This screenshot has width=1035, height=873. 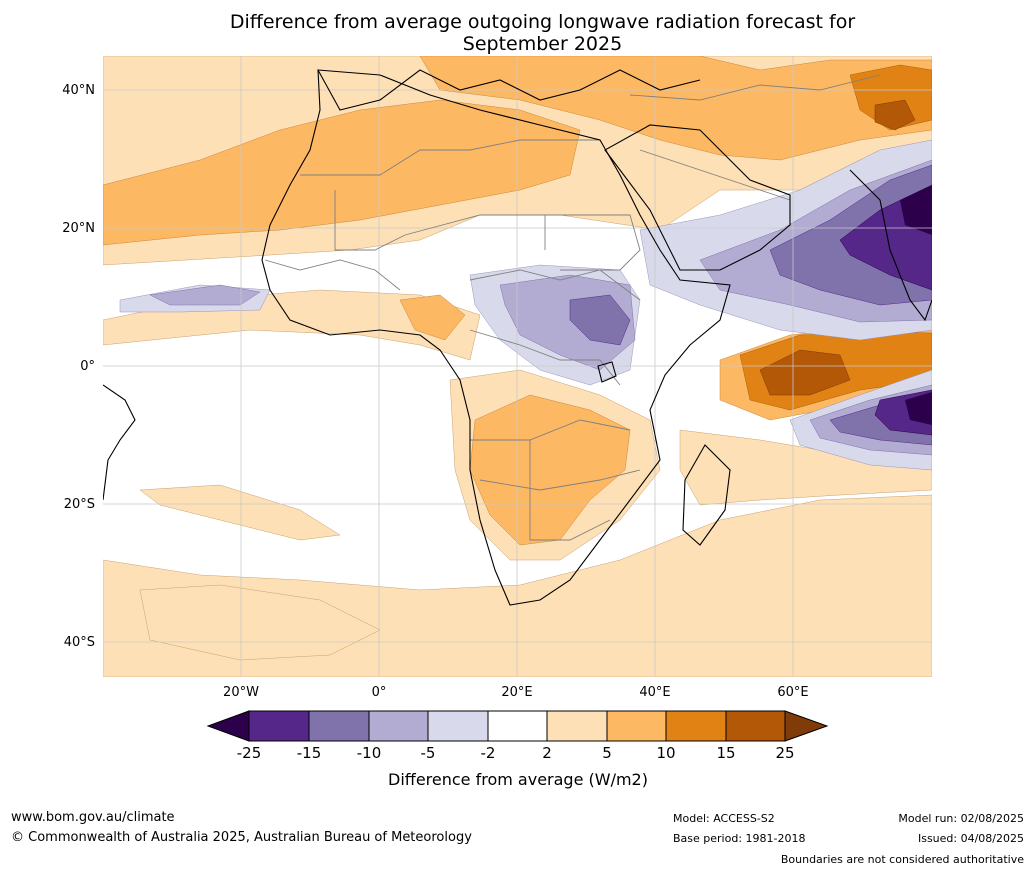 I want to click on lake-victoria, so click(x=607, y=372).